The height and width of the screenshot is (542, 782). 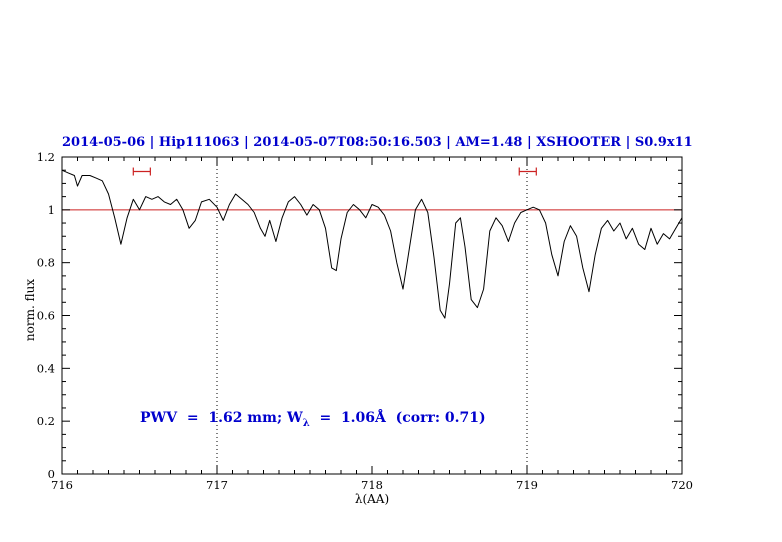 What do you see at coordinates (397, 418) in the screenshot?
I see `pwv-annotation-suffix: = 1.06Å (corr: 0.71)` at bounding box center [397, 418].